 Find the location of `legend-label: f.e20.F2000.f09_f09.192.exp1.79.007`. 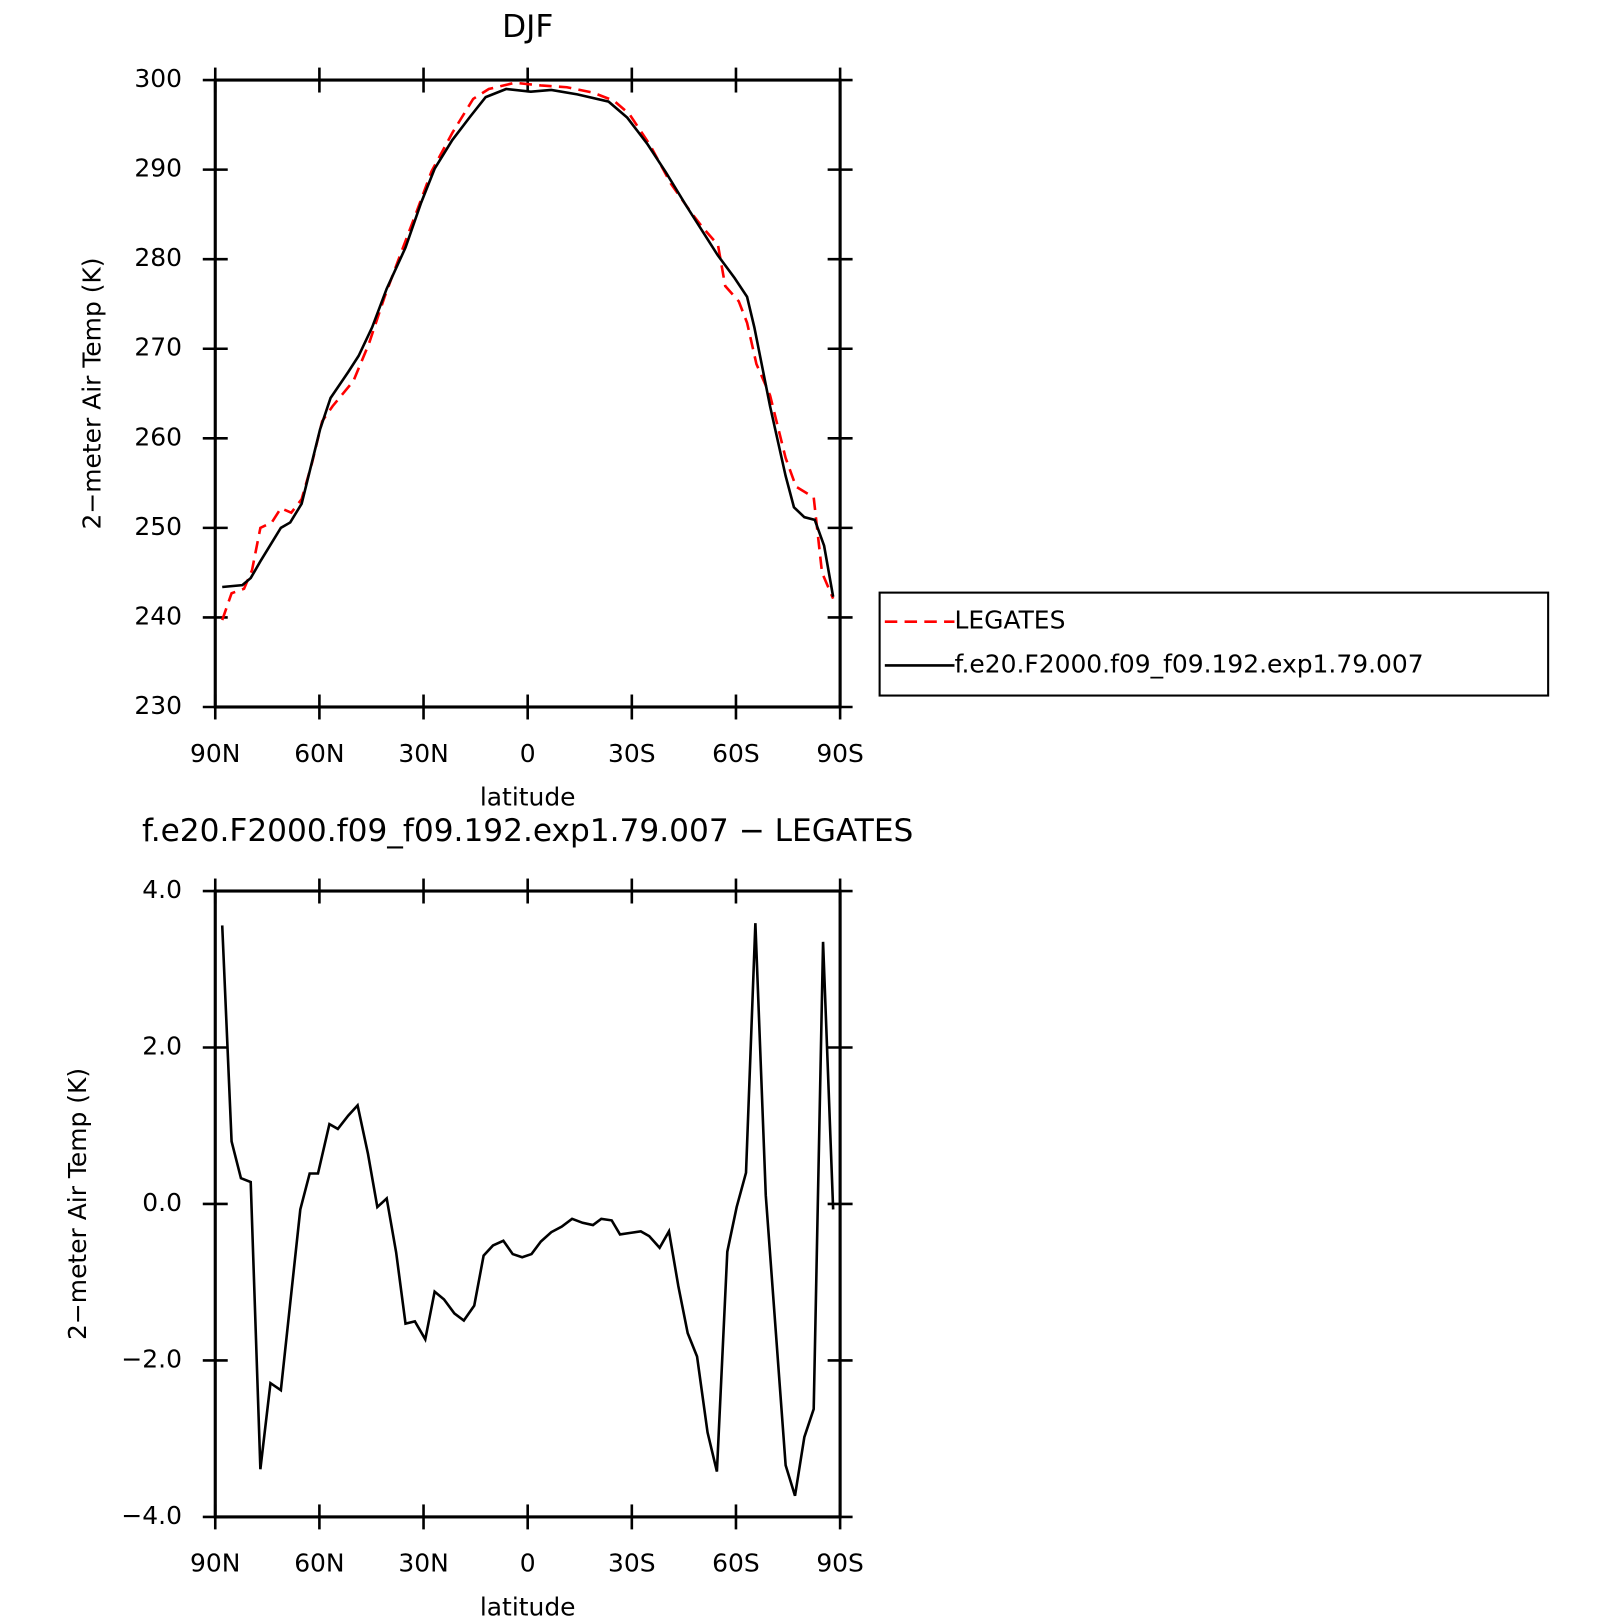

legend-label: f.e20.F2000.f09_f09.192.exp1.79.007 is located at coordinates (1188, 663).